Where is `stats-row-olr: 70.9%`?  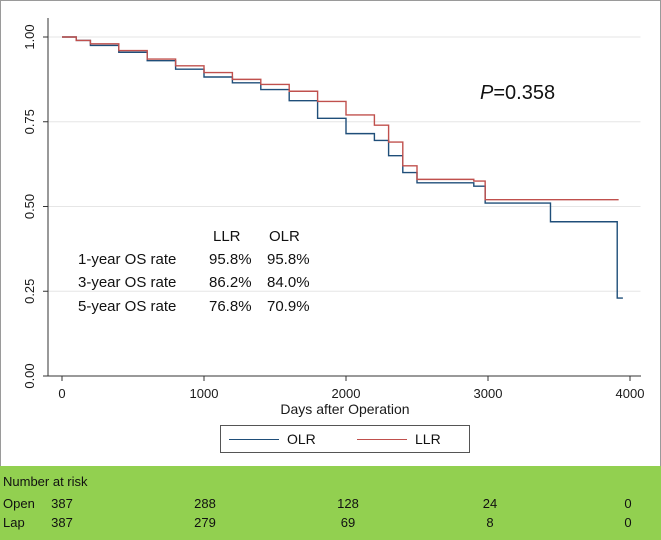 stats-row-olr: 70.9% is located at coordinates (288, 306).